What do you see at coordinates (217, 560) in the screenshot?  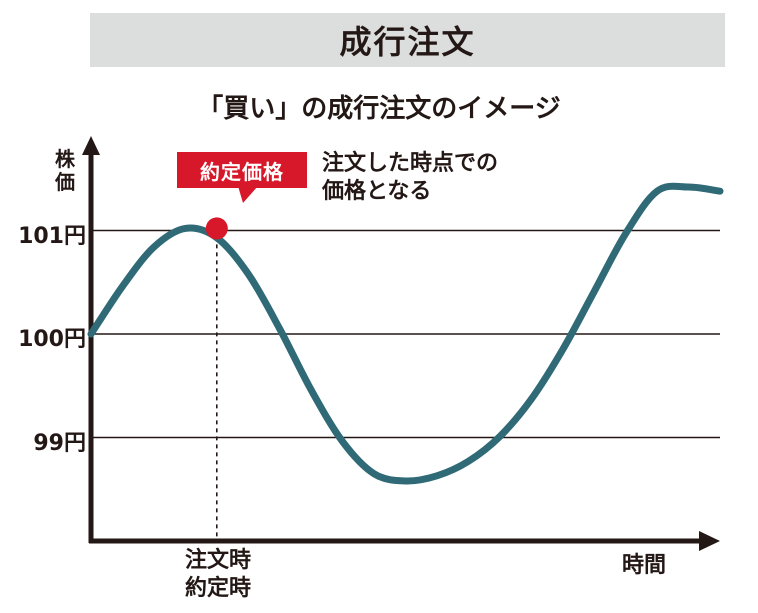 I see `event-label-line-1: 注文時` at bounding box center [217, 560].